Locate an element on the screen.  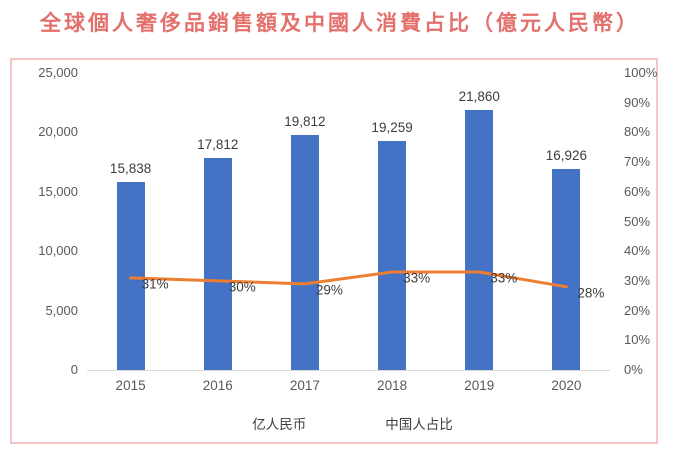
trend-line-svg is located at coordinates (348, 279).